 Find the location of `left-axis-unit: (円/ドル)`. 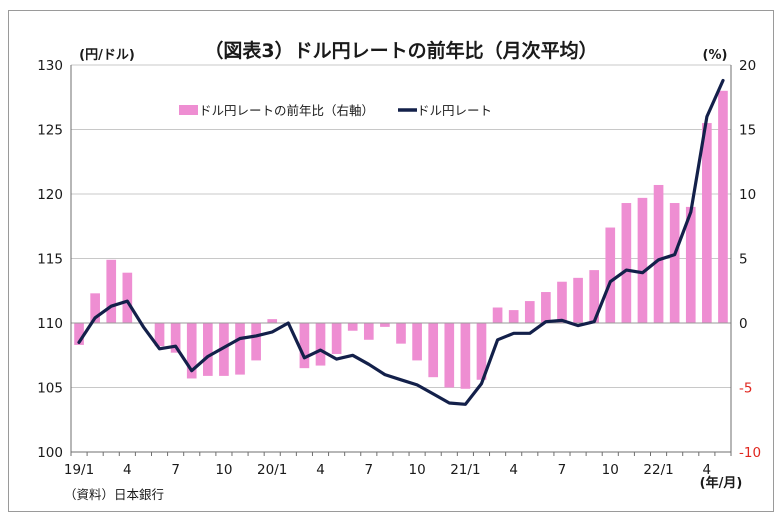

left-axis-unit: (円/ドル) is located at coordinates (107, 55).